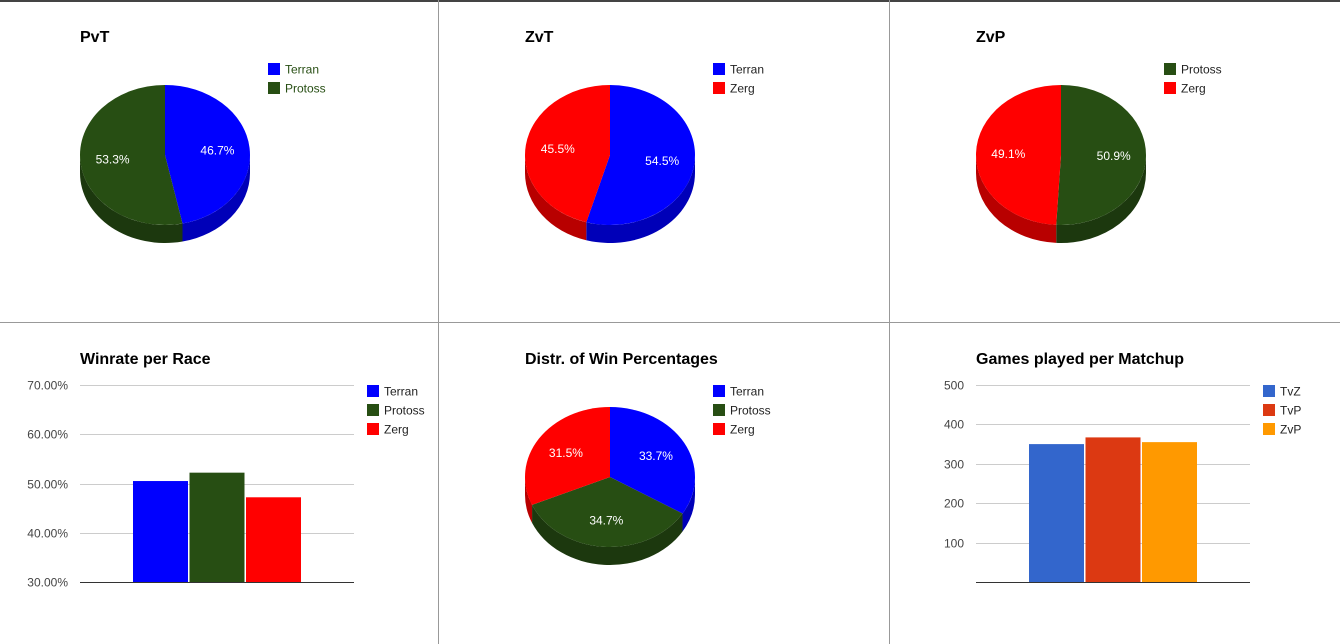 The image size is (1340, 644). Describe the element at coordinates (47, 435) in the screenshot. I see `y-tick-label: 60.00%` at that location.